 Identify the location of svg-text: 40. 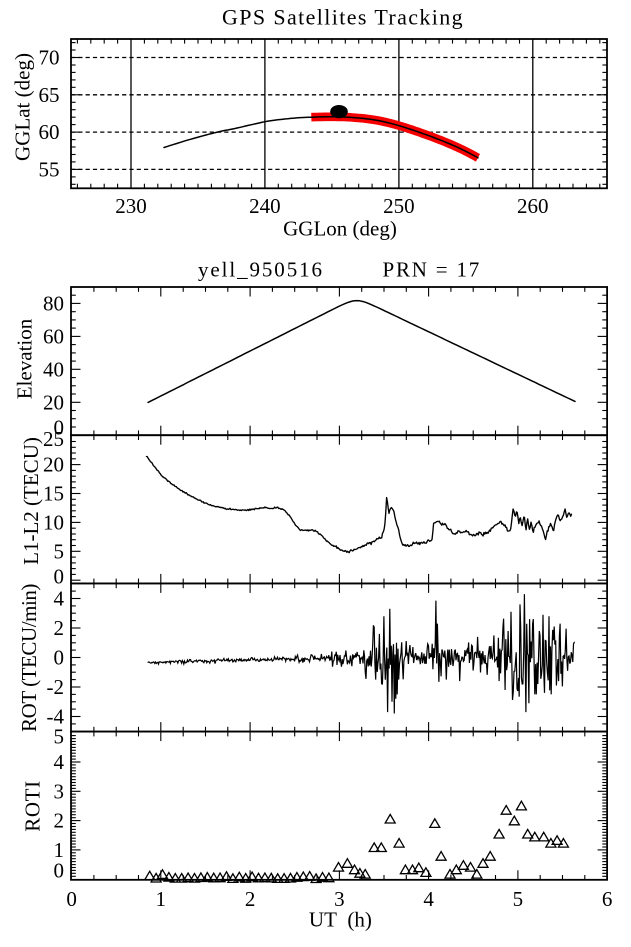
(53, 369).